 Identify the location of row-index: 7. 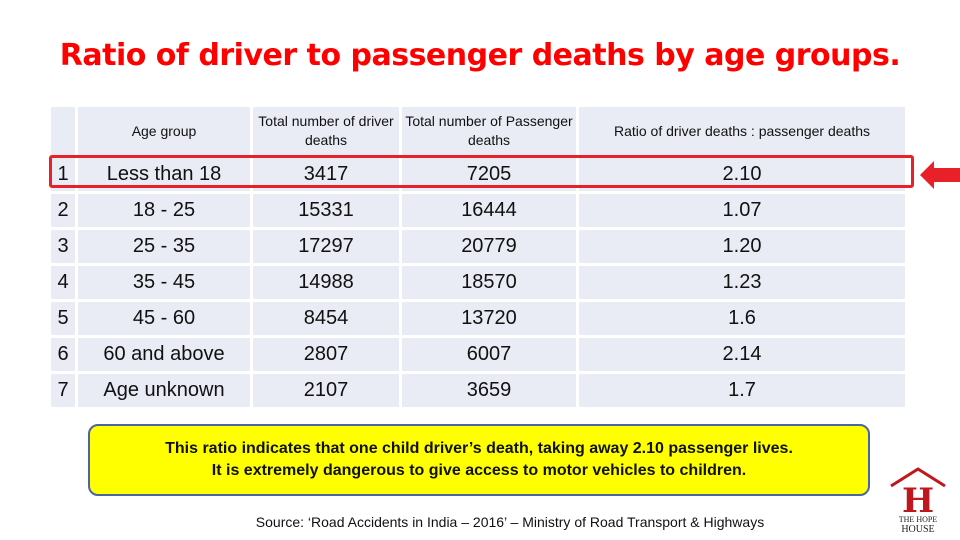
(63, 390).